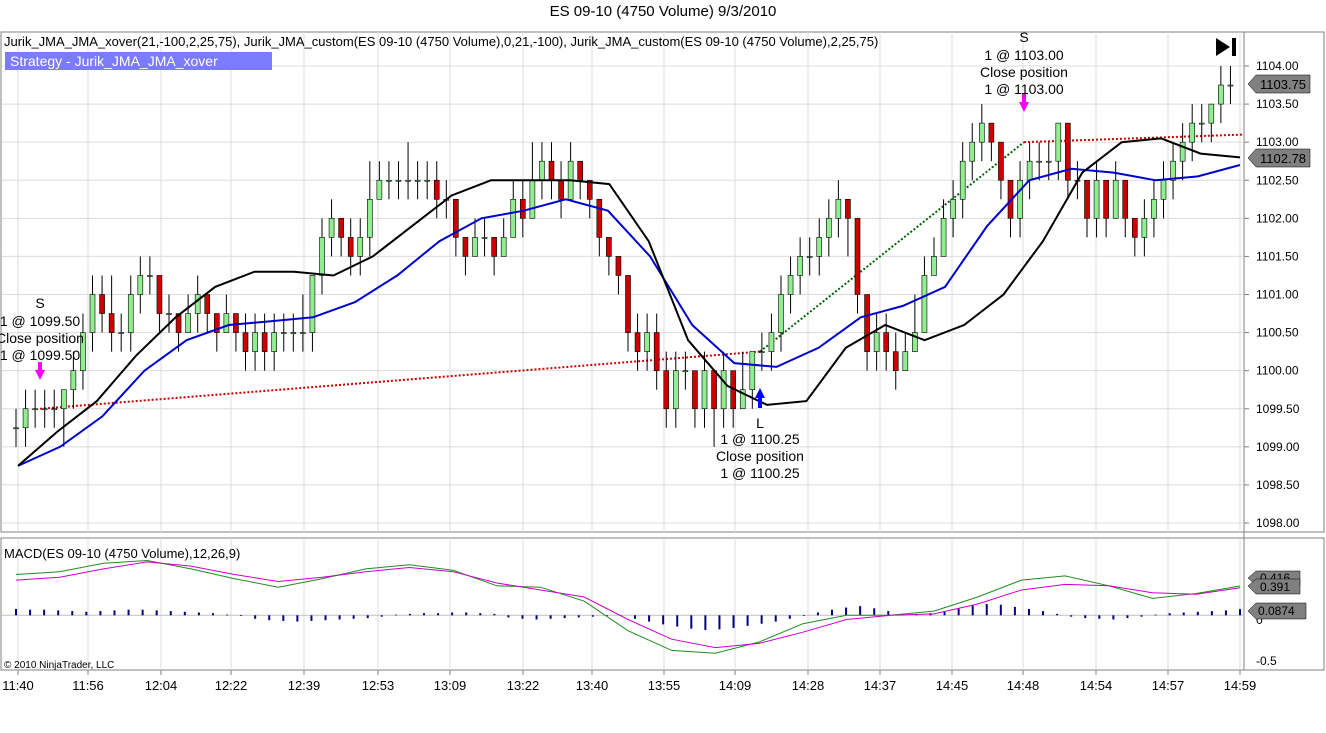 The height and width of the screenshot is (733, 1326). What do you see at coordinates (523, 685) in the screenshot?
I see `time-tick-label: 13:22` at bounding box center [523, 685].